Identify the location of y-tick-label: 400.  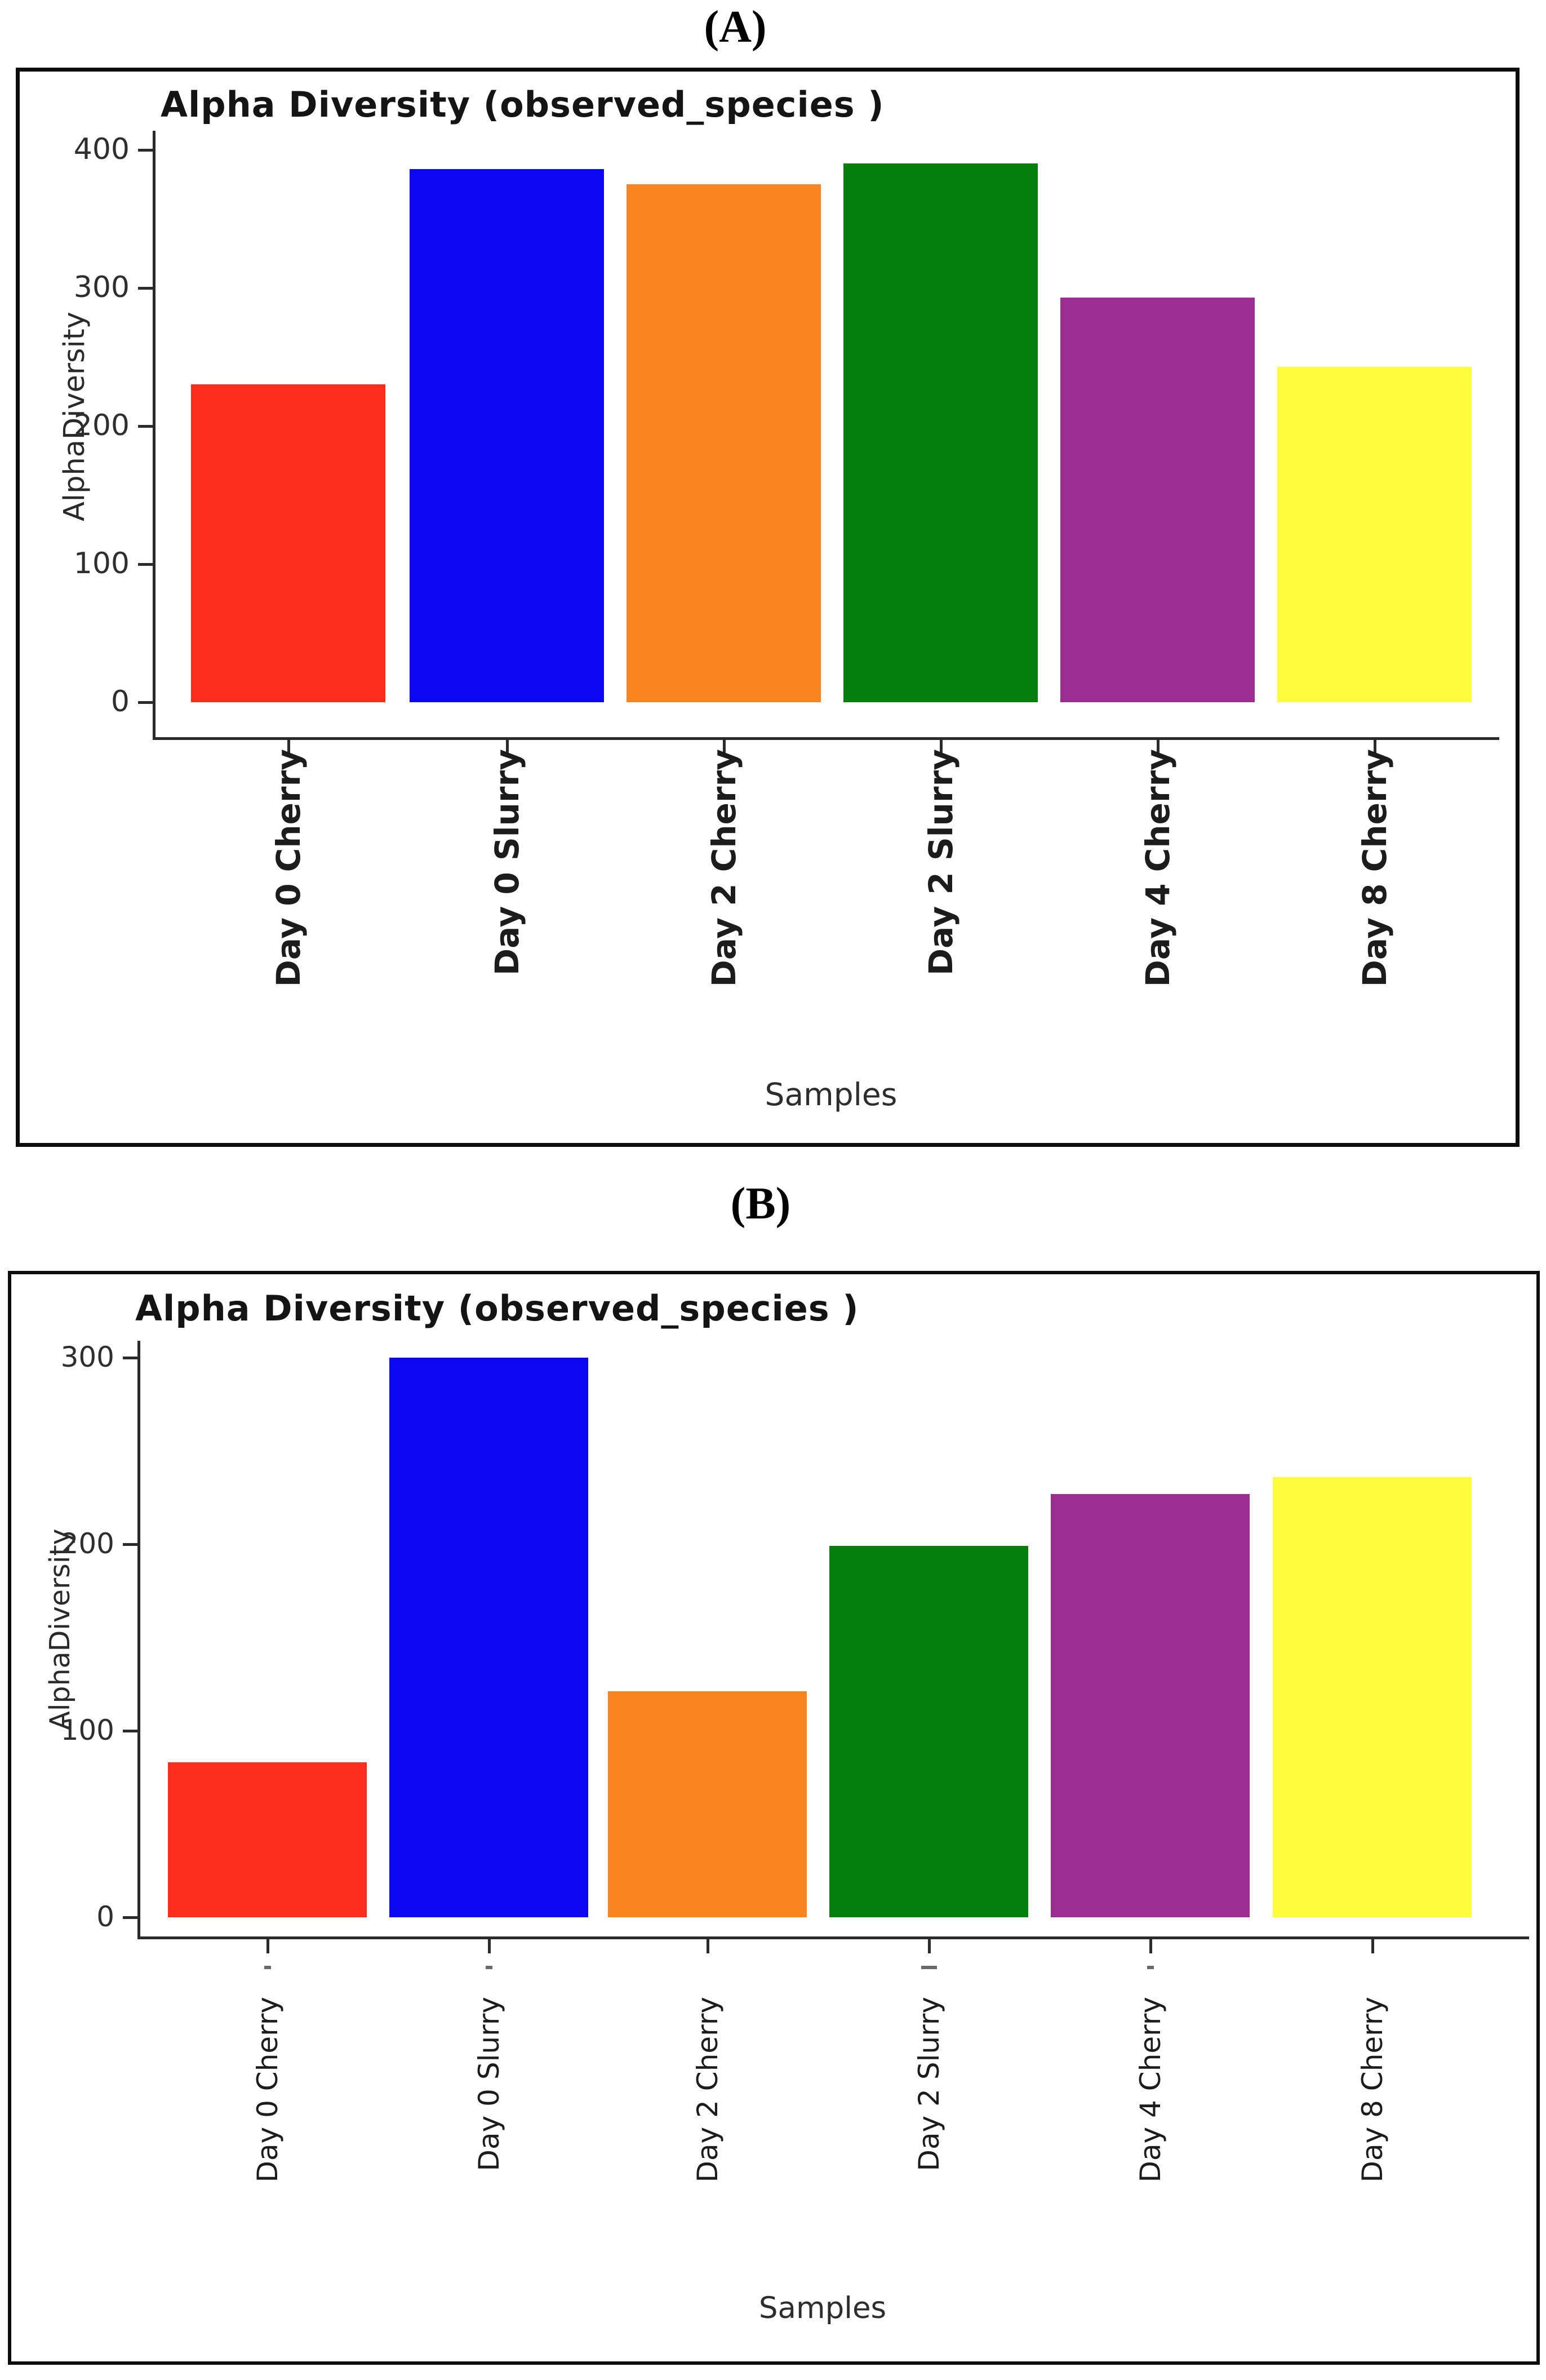
(101, 149).